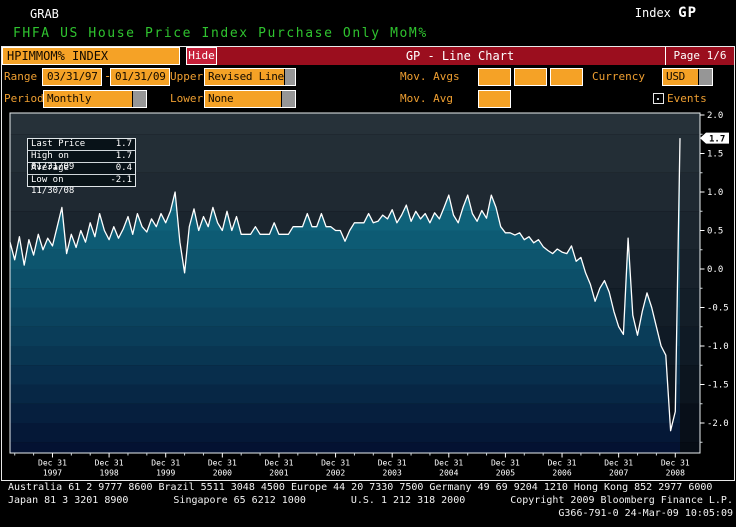 Image resolution: width=736 pixels, height=527 pixels. Describe the element at coordinates (718, 424) in the screenshot. I see `y-tick-label: -2.0` at that location.